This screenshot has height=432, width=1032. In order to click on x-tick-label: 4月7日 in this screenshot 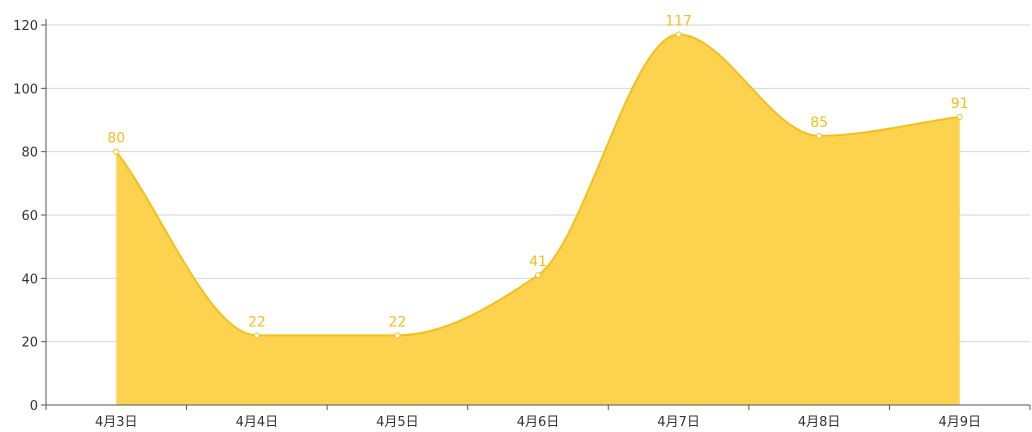, I will do `click(678, 422)`.